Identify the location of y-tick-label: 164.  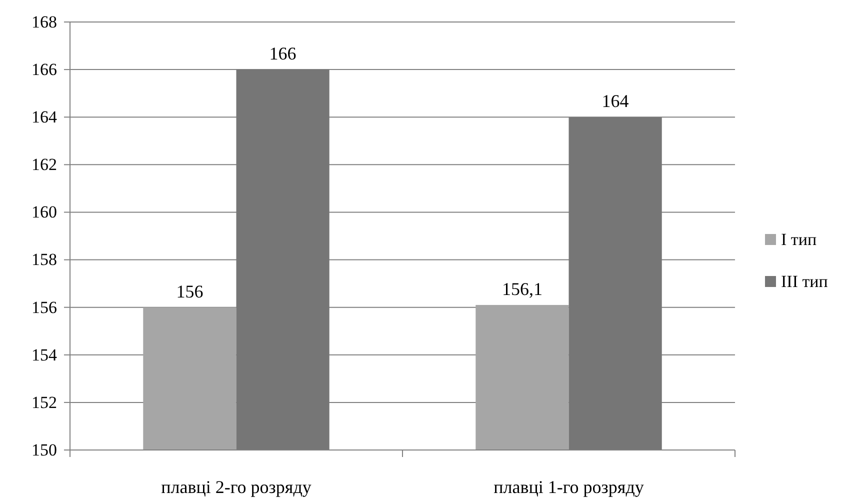
(45, 117).